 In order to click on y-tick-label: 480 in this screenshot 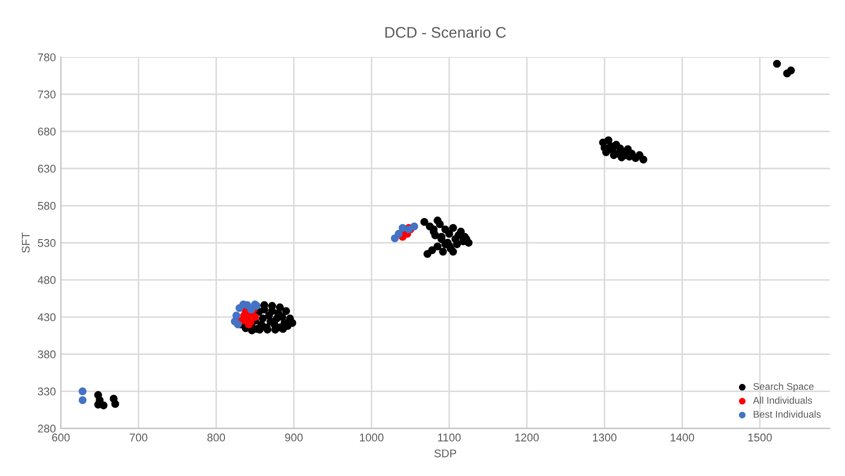, I will do `click(47, 280)`.